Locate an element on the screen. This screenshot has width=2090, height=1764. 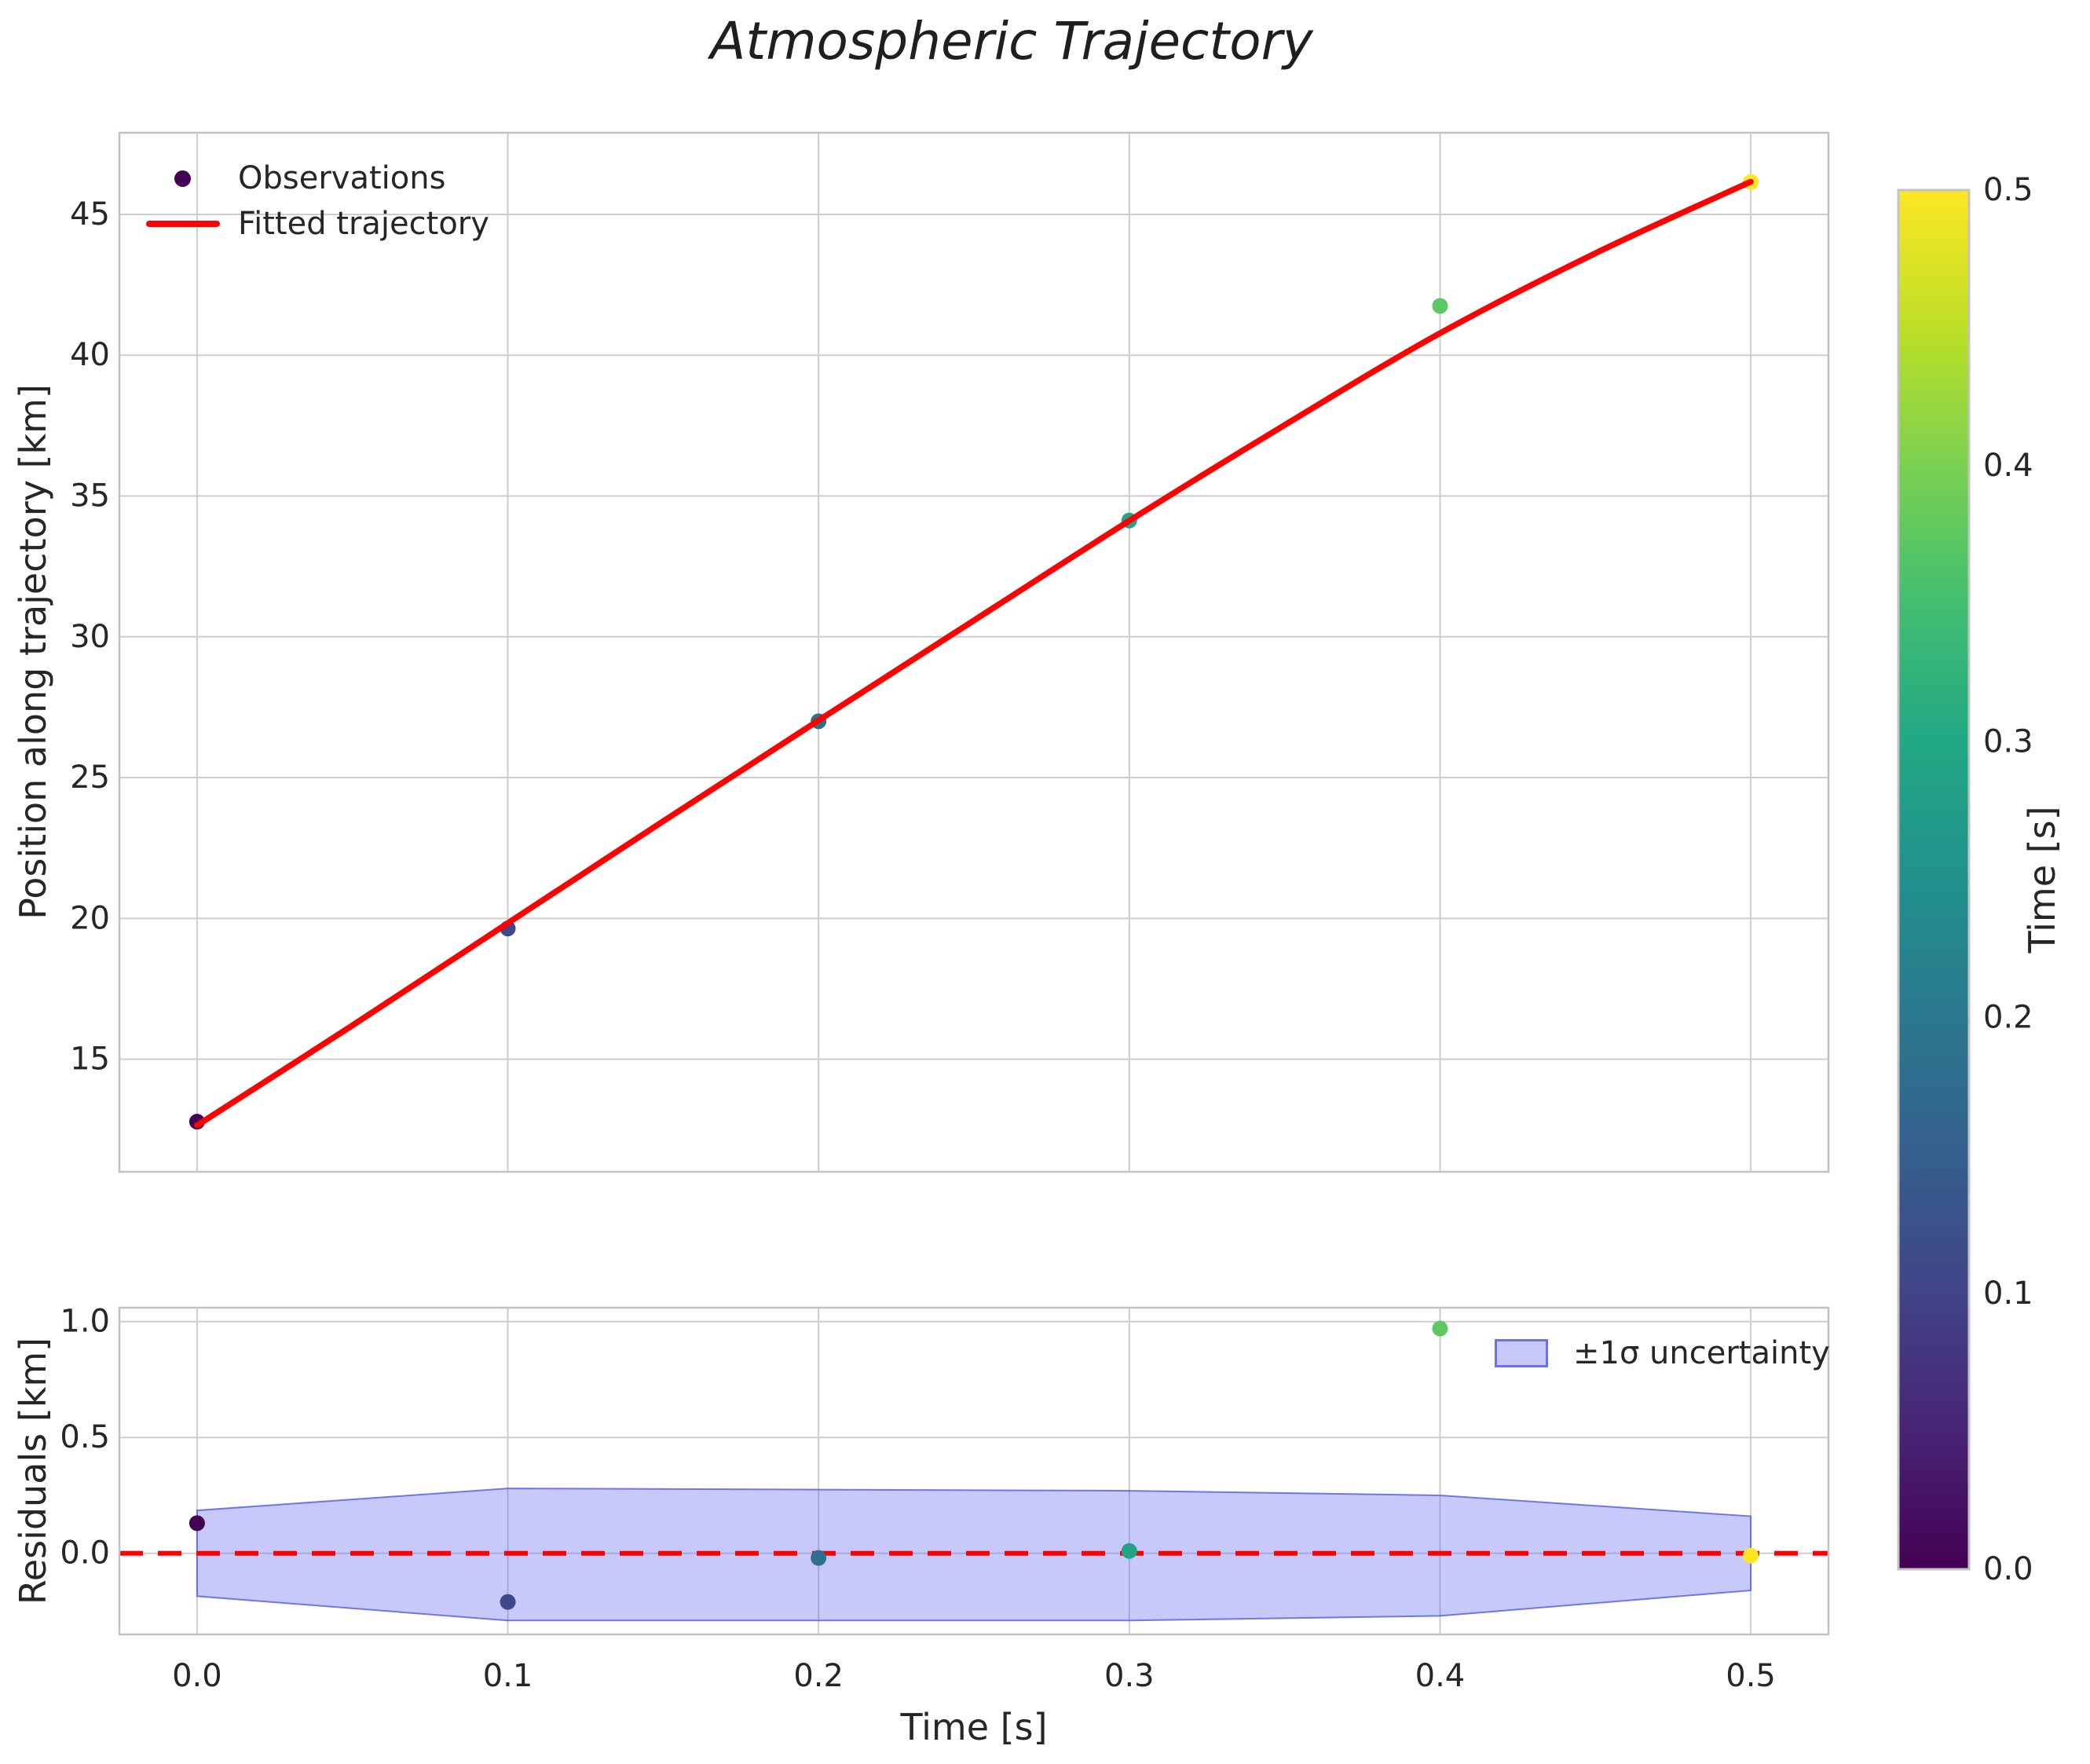
x-axis-label: Time [s] is located at coordinates (974, 1727).